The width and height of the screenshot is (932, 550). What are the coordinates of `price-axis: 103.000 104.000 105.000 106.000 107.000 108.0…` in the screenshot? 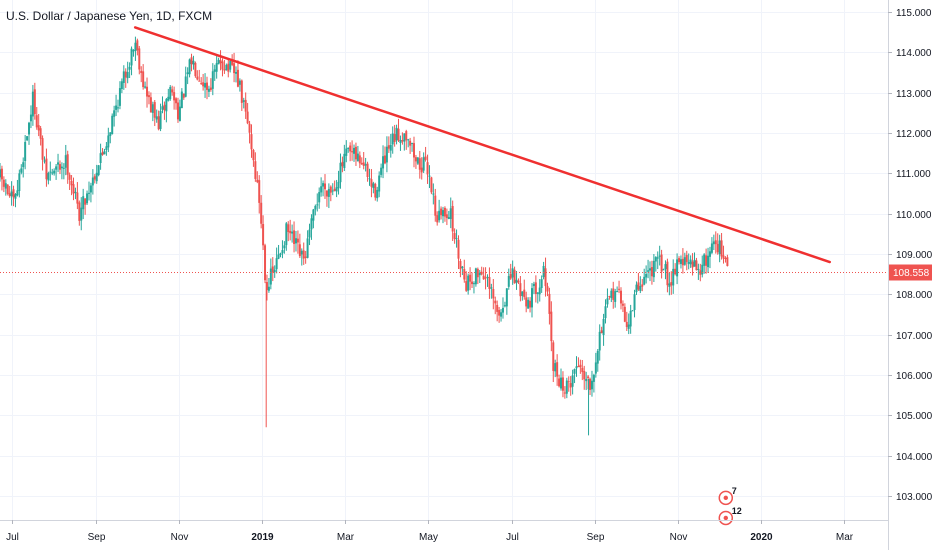 It's located at (910, 275).